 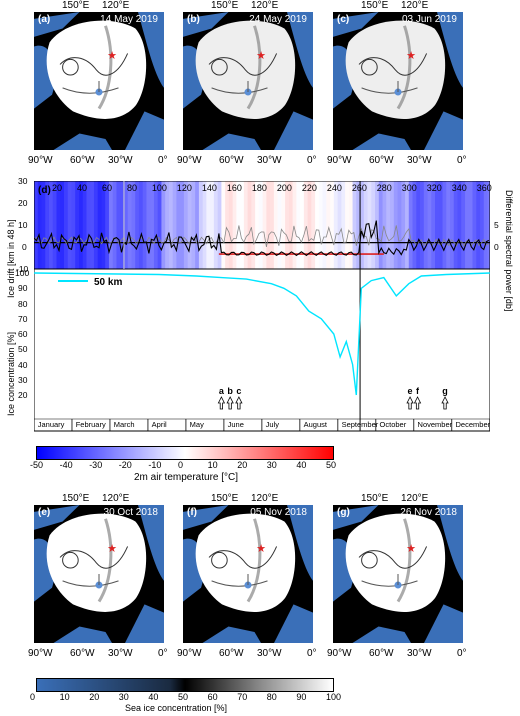 I want to click on doy-tick: 300, so click(x=409, y=188).